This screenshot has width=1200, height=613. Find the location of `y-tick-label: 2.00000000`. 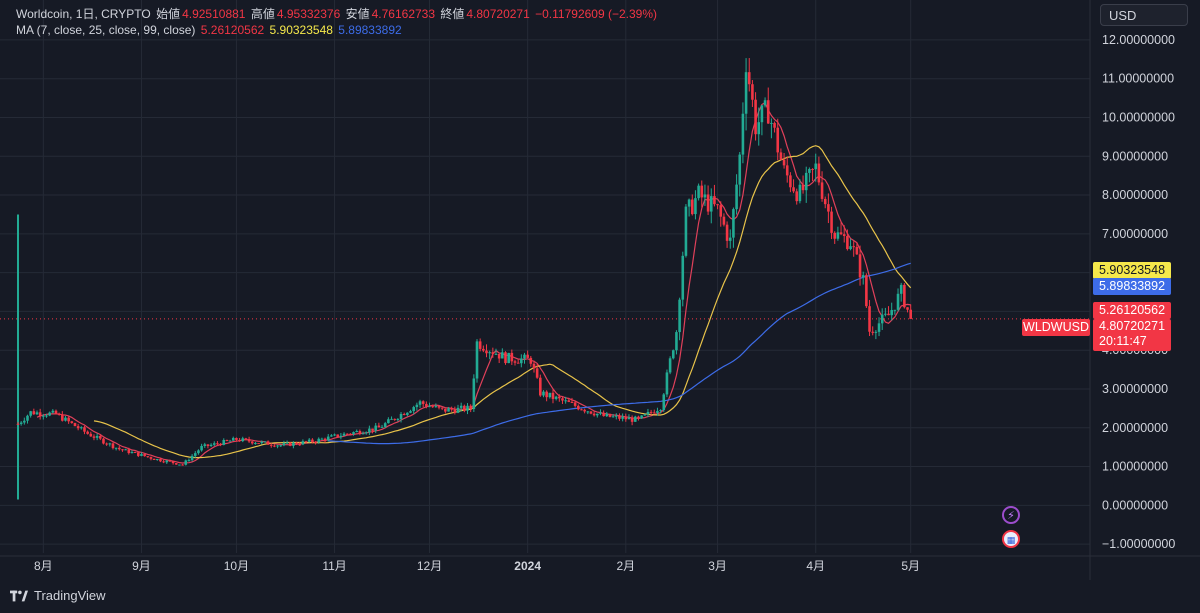

y-tick-label: 2.00000000 is located at coordinates (1135, 428).